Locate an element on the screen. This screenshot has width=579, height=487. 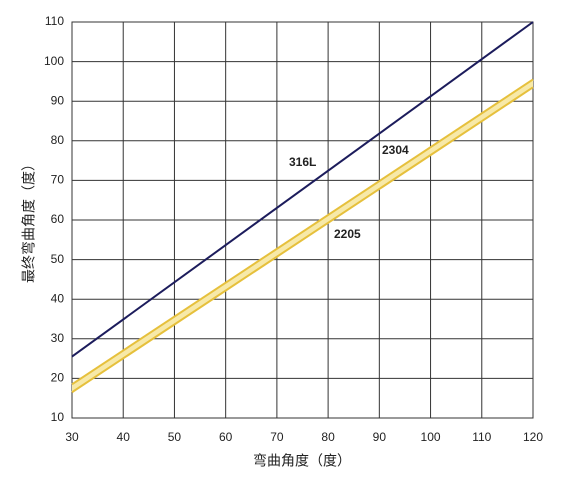
series-label: 2304 is located at coordinates (395, 150).